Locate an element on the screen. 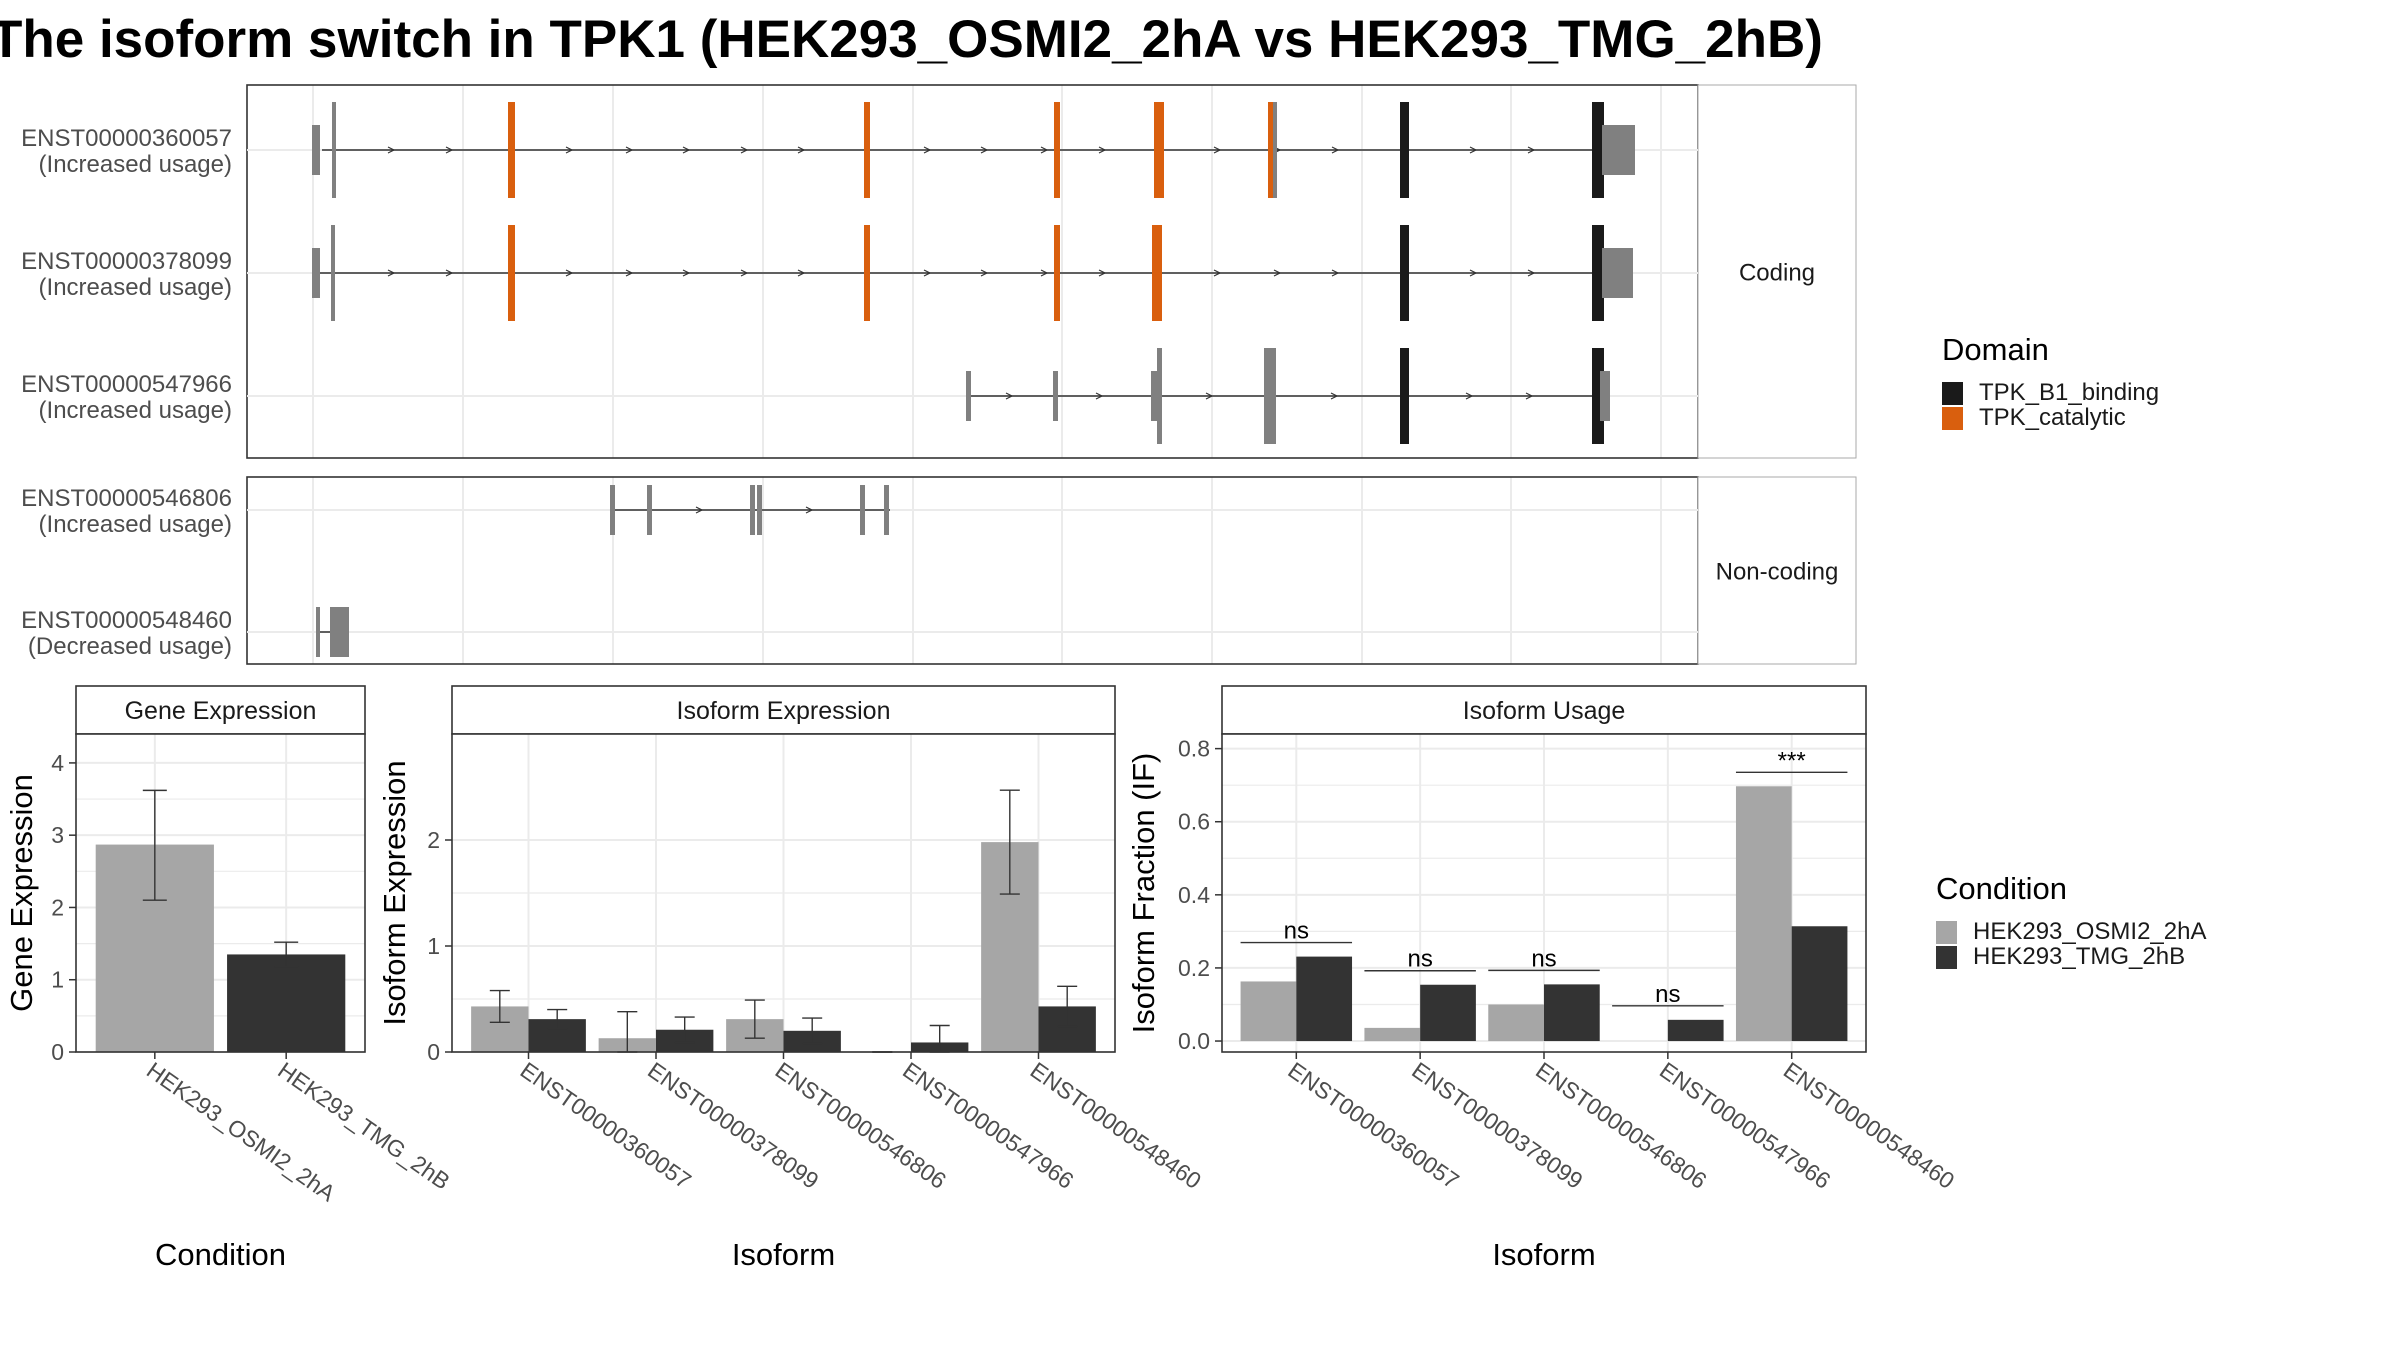  y-axis-title: Isoform Expression is located at coordinates (394, 892).